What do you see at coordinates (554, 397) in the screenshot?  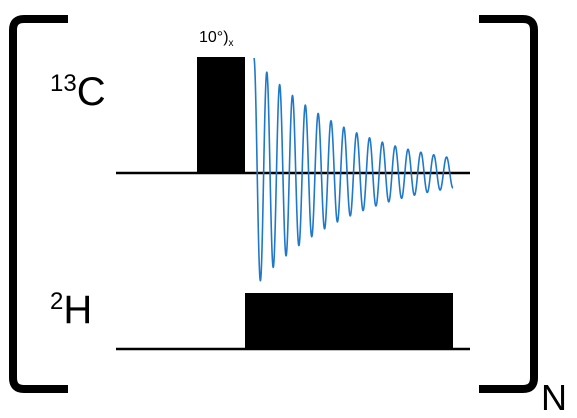 I see `repeat-count-label: N` at bounding box center [554, 397].